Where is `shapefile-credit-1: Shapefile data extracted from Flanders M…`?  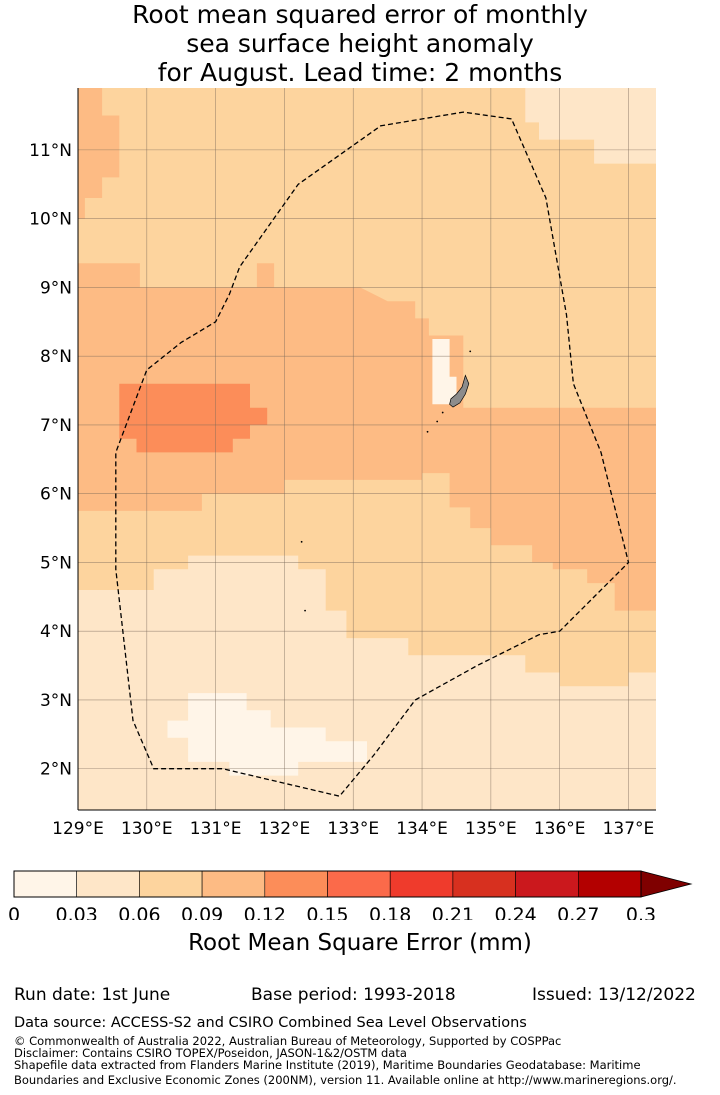 shapefile-credit-1: Shapefile data extracted from Flanders M… is located at coordinates (327, 1065).